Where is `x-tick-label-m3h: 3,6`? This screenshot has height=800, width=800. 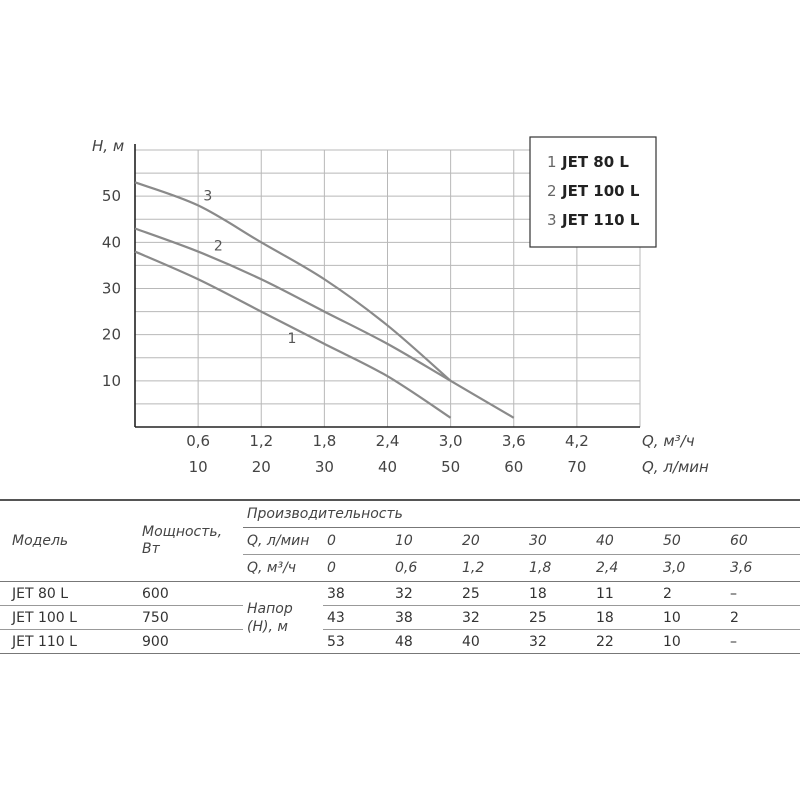 x-tick-label-m3h: 3,6 is located at coordinates (514, 441).